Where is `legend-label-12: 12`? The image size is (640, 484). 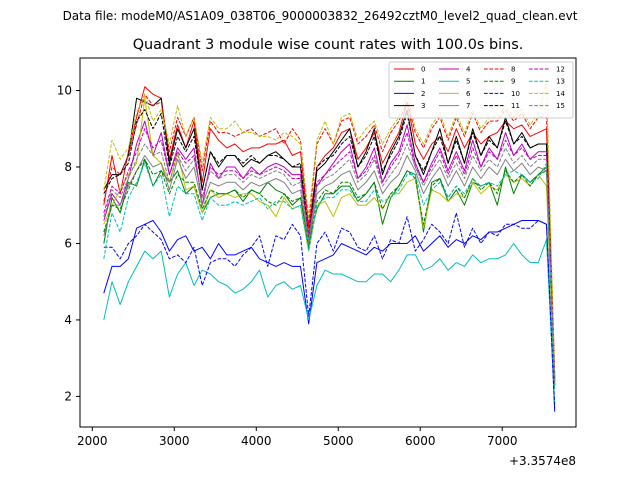
legend-label-12: 12 is located at coordinates (560, 70).